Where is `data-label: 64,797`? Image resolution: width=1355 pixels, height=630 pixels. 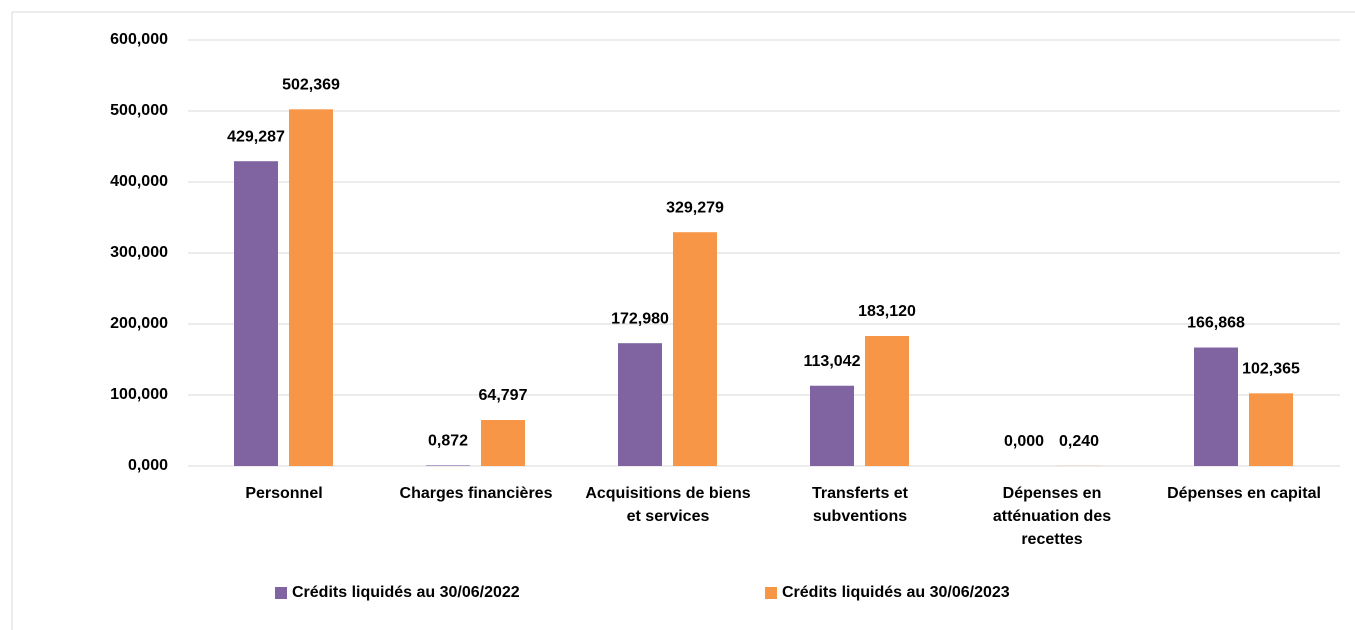
data-label: 64,797 is located at coordinates (503, 395).